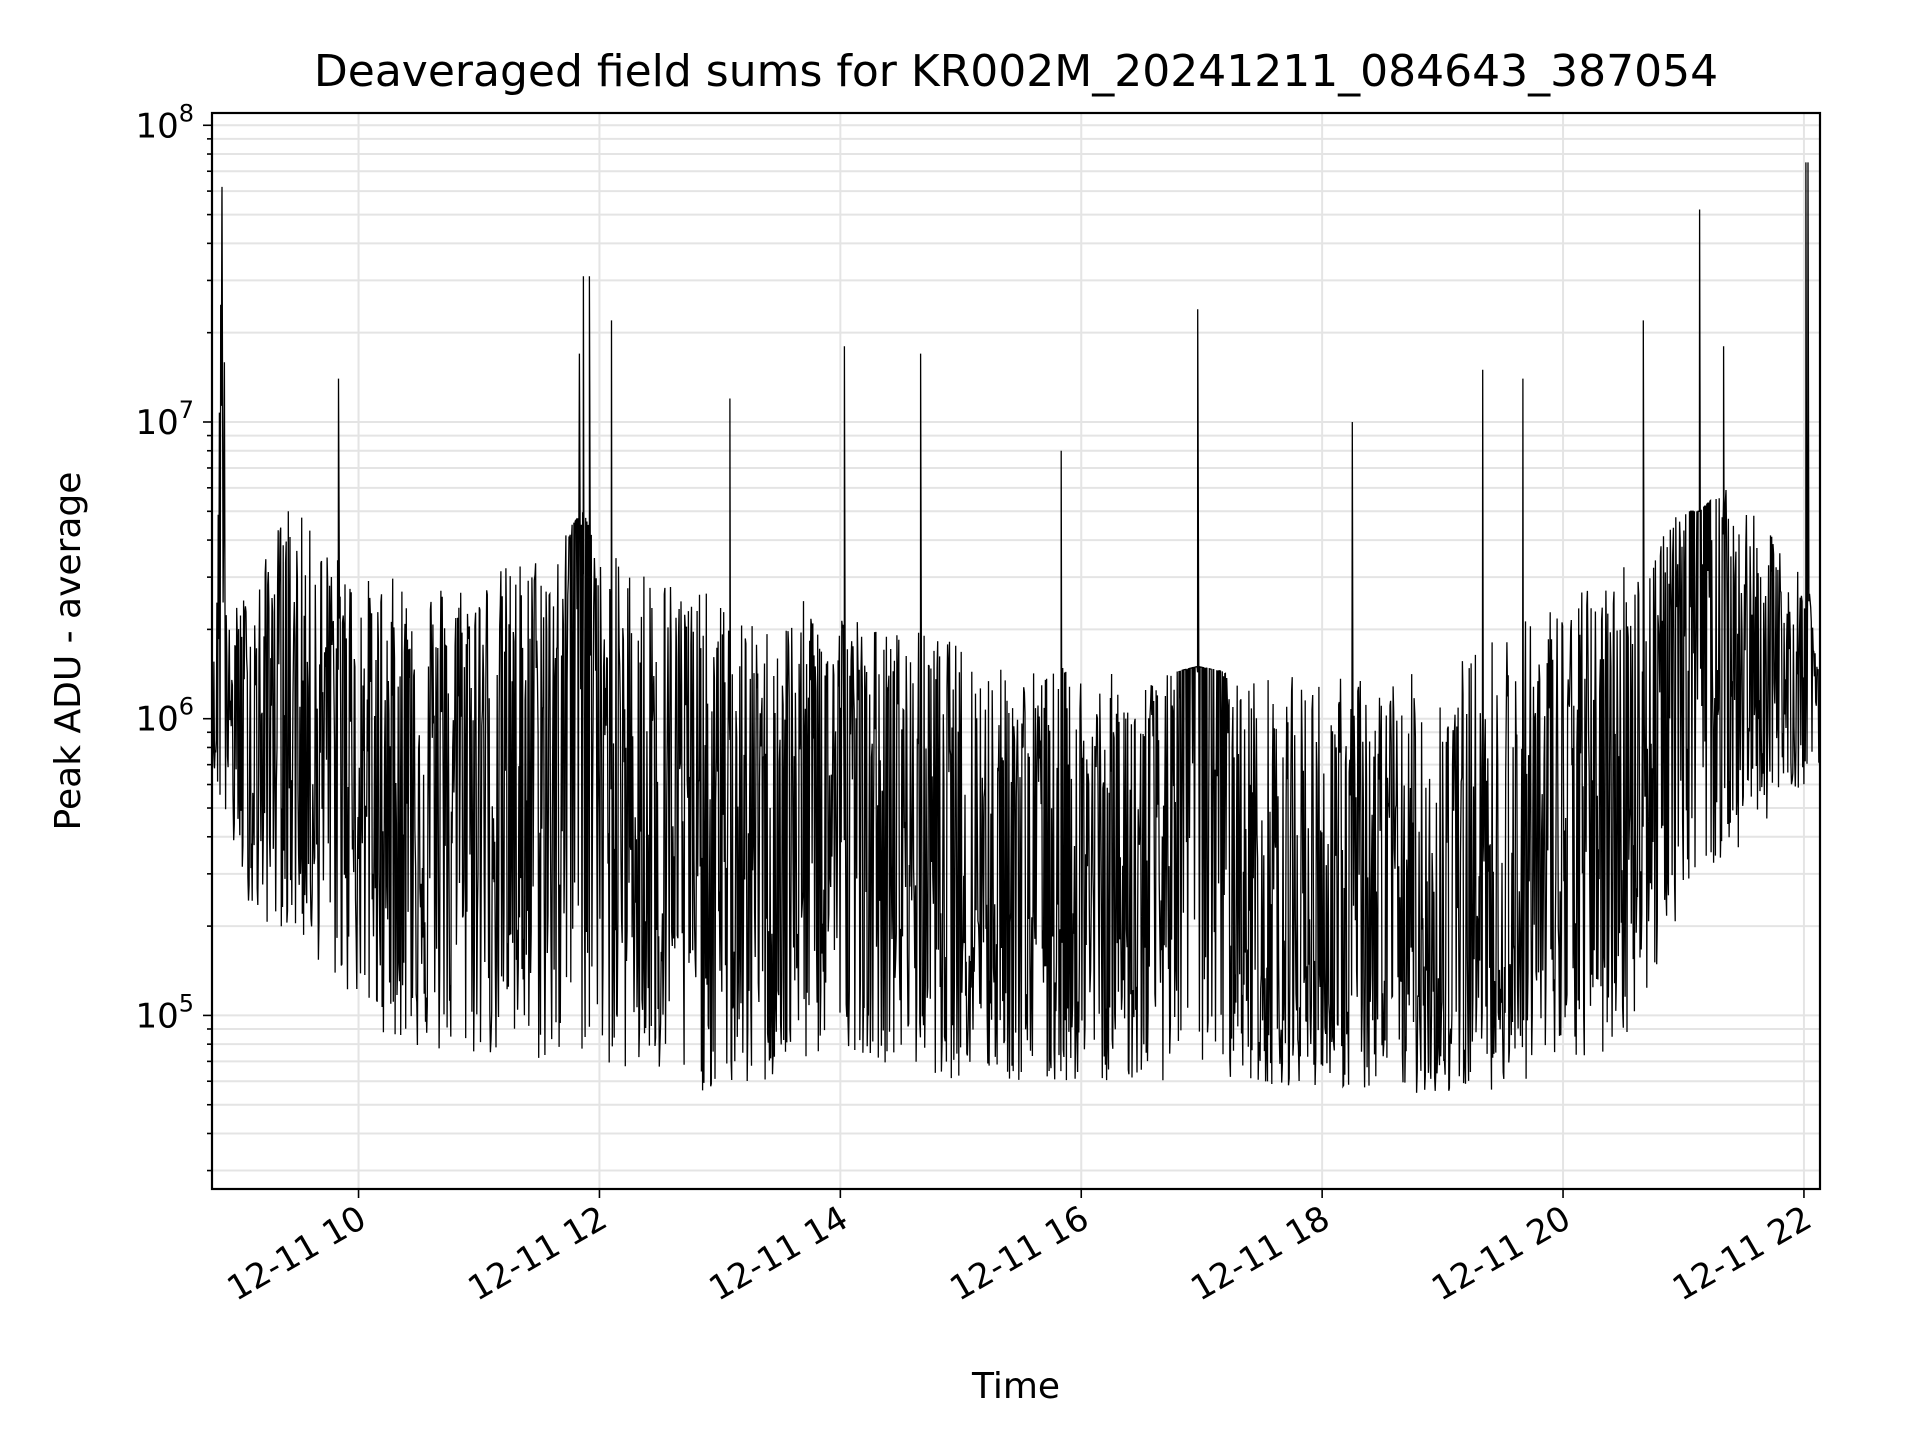  What do you see at coordinates (68, 651) in the screenshot?
I see `y-axis-label: Peak ADU - average` at bounding box center [68, 651].